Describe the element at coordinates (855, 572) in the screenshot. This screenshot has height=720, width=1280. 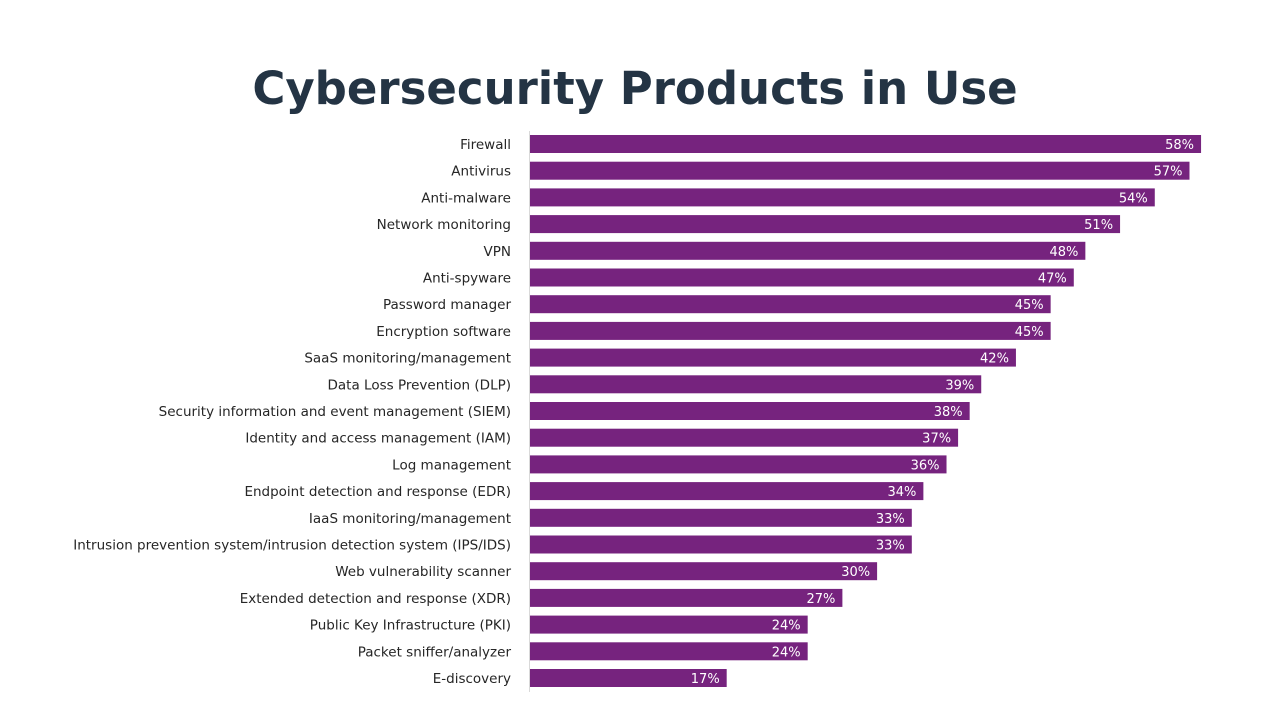
I see `bar-value-label: 30%` at that location.